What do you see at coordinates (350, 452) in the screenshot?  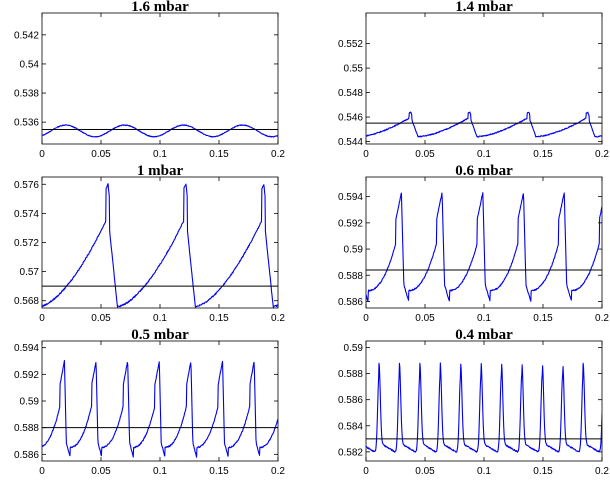 I see `y-tick-label: 0.582` at bounding box center [350, 452].